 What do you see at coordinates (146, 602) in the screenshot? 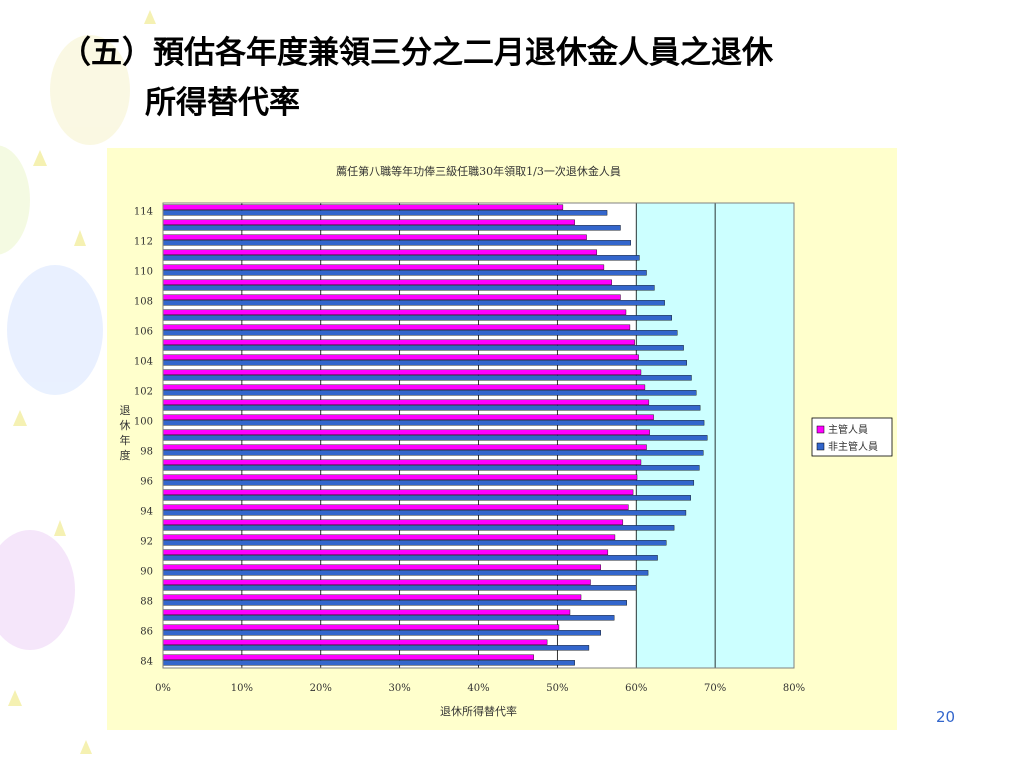
I see `y-tick-label: 88` at bounding box center [146, 602].